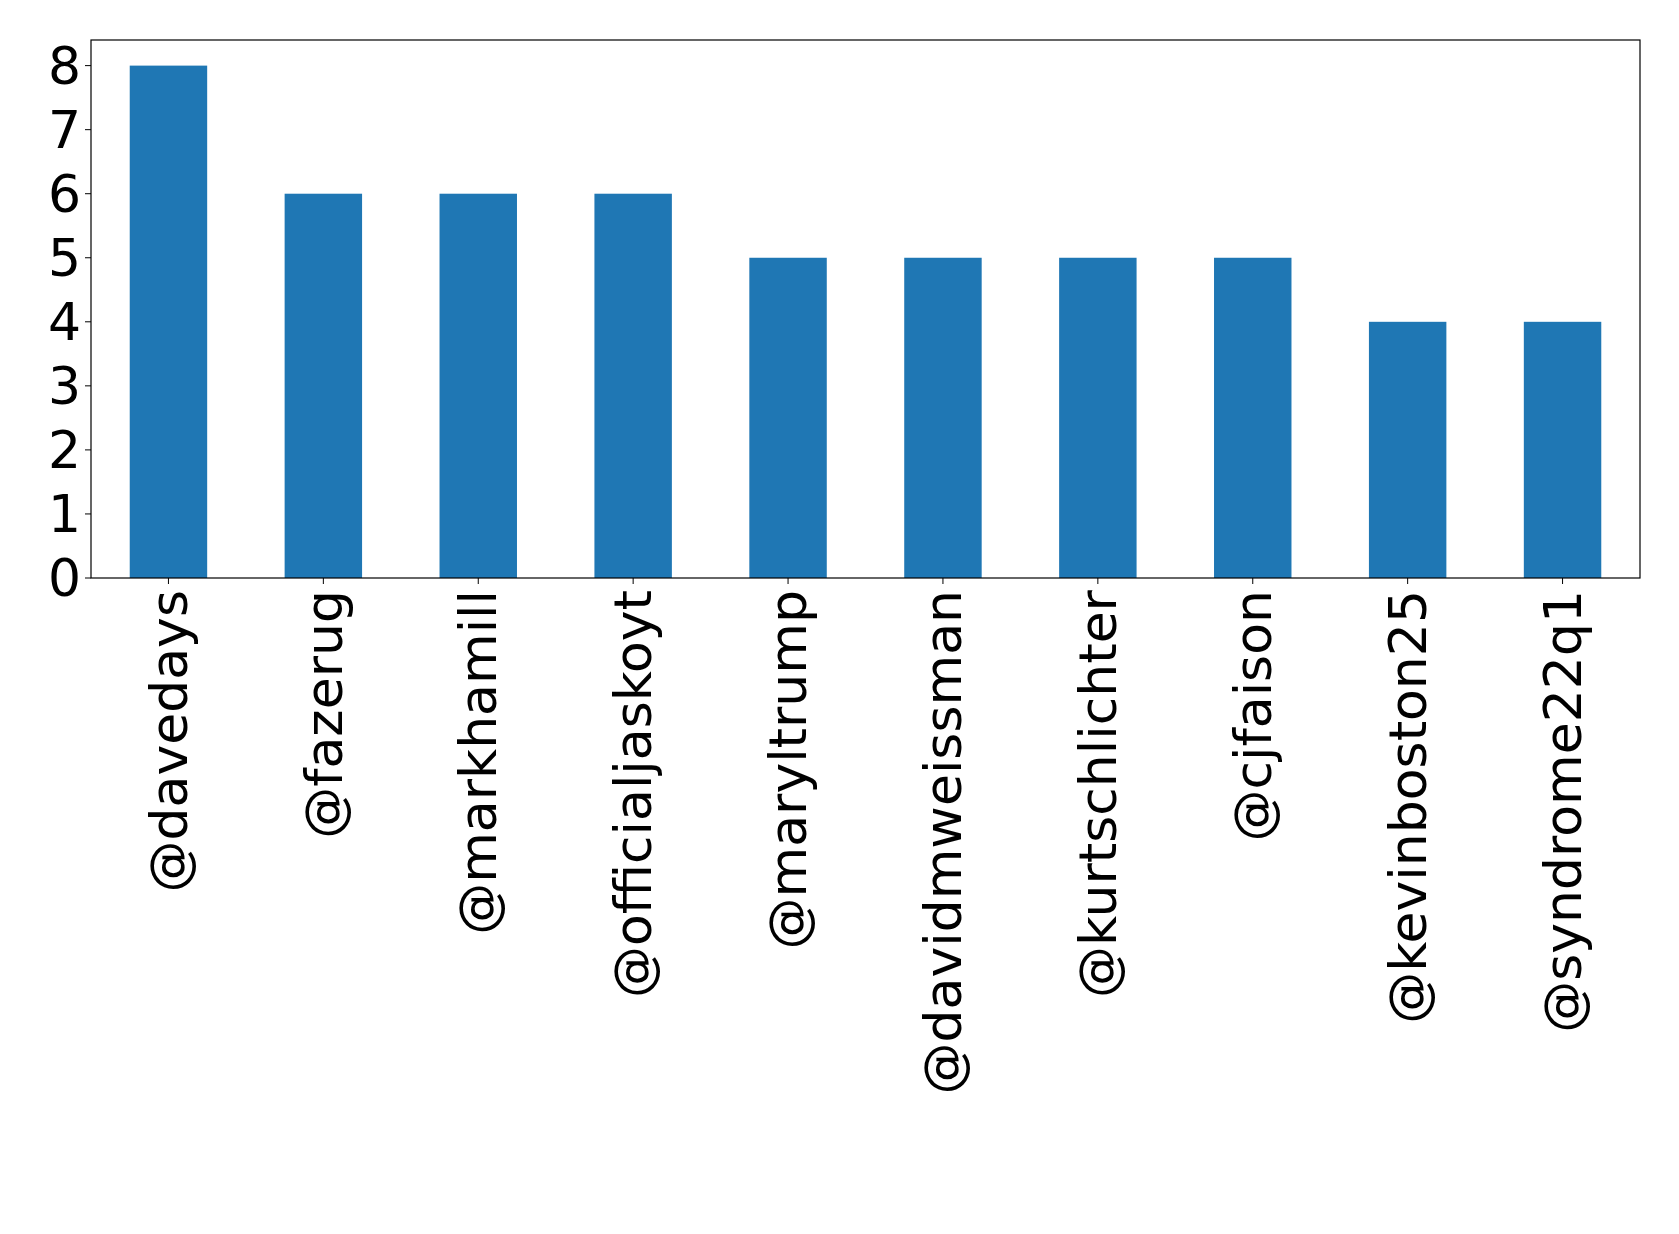 This screenshot has height=1234, width=1679. I want to click on x-tick-label: @officialjaskoyt, so click(633, 794).